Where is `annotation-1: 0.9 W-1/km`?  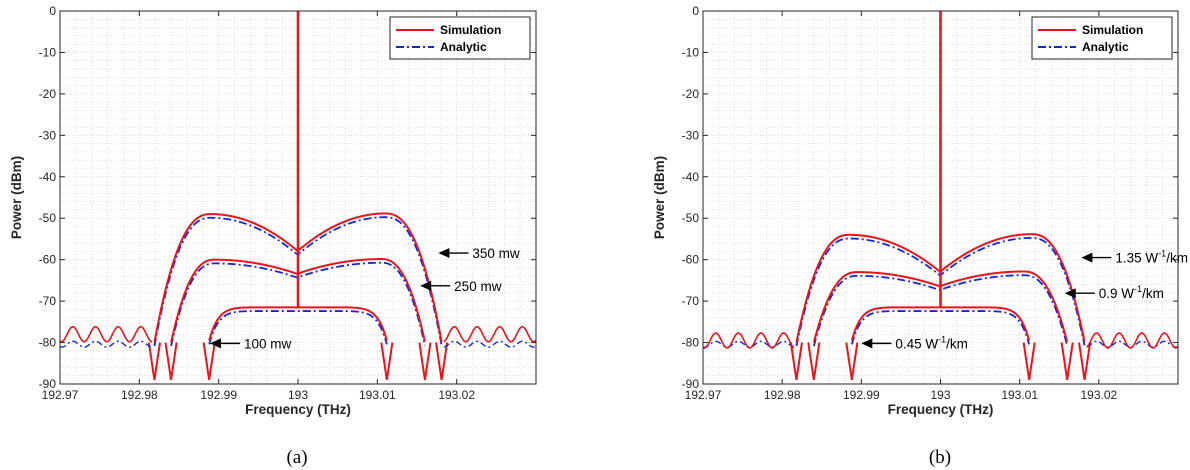 annotation-1: 0.9 W-1/km is located at coordinates (1114, 292).